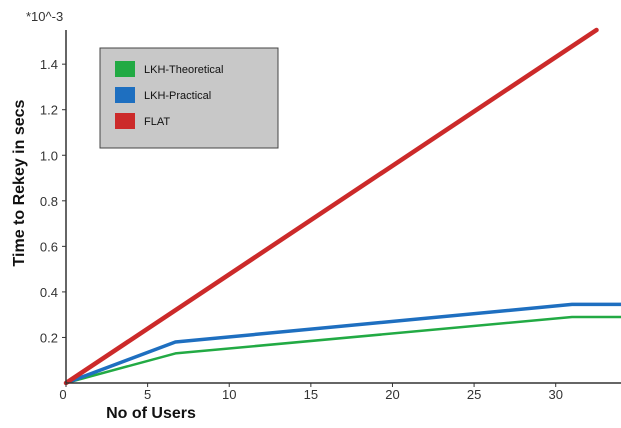  Describe the element at coordinates (49, 155) in the screenshot. I see `y-tick-label: 1.0` at that location.